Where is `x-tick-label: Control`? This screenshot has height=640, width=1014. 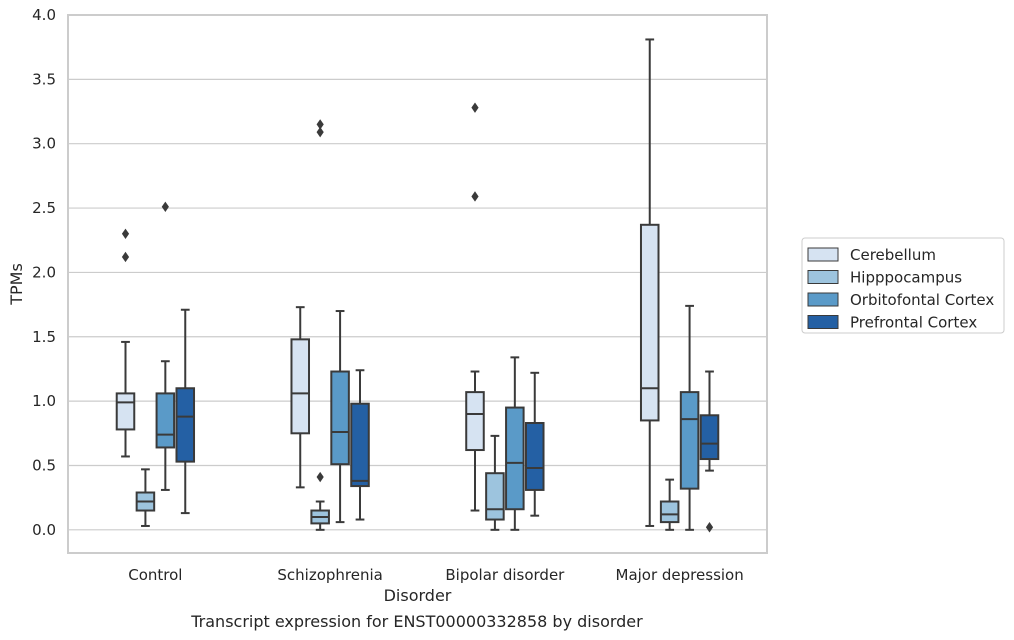 x-tick-label: Control is located at coordinates (155, 575).